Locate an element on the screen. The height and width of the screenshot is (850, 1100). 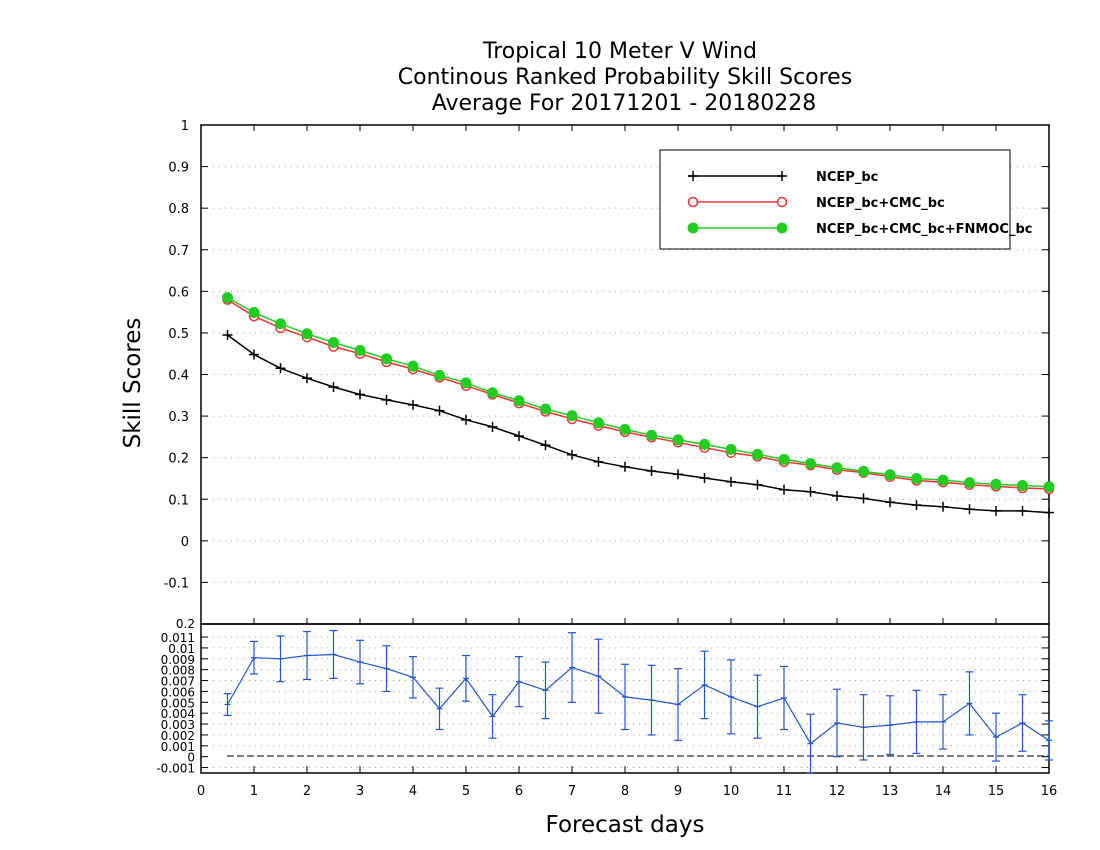
bottom-y-tick-label: 0.002 is located at coordinates (178, 736).